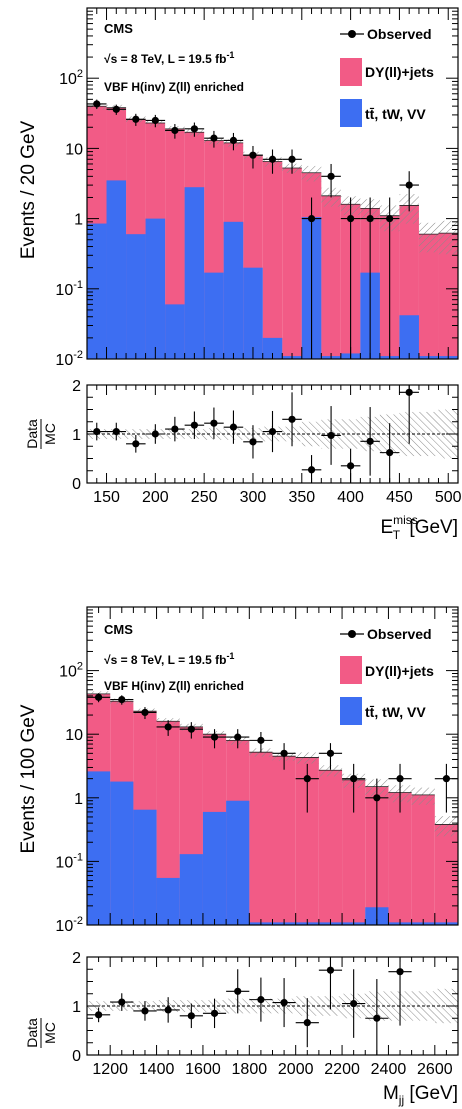 The width and height of the screenshot is (462, 1109). I want to click on mjj-ratio-axis-title: Data MC, so click(41, 1033).